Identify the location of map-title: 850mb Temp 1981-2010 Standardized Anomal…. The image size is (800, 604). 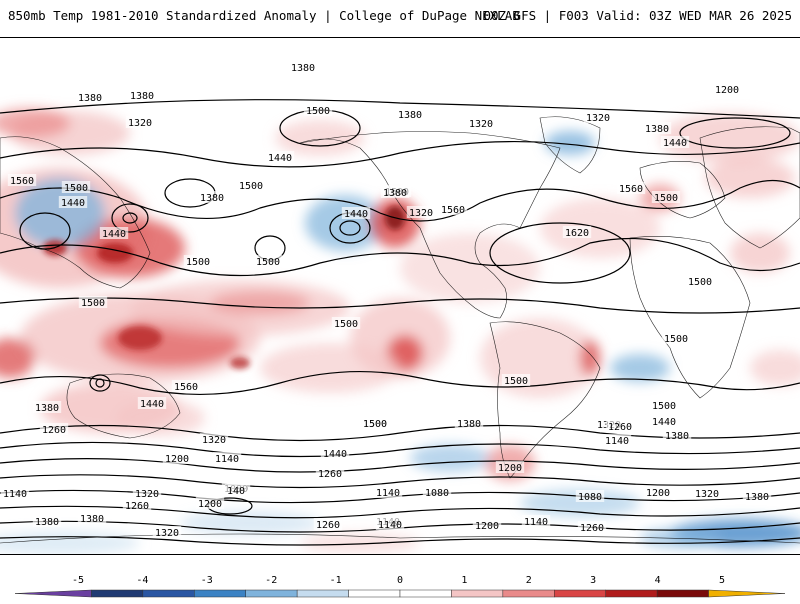
(264, 15).